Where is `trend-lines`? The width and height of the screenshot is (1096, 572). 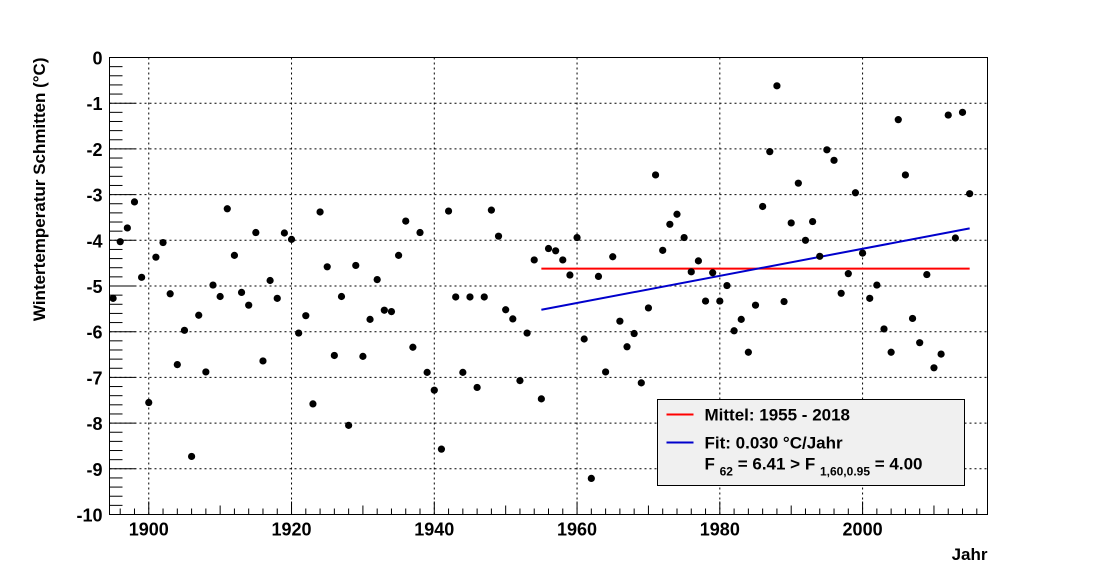 trend-lines is located at coordinates (755, 269).